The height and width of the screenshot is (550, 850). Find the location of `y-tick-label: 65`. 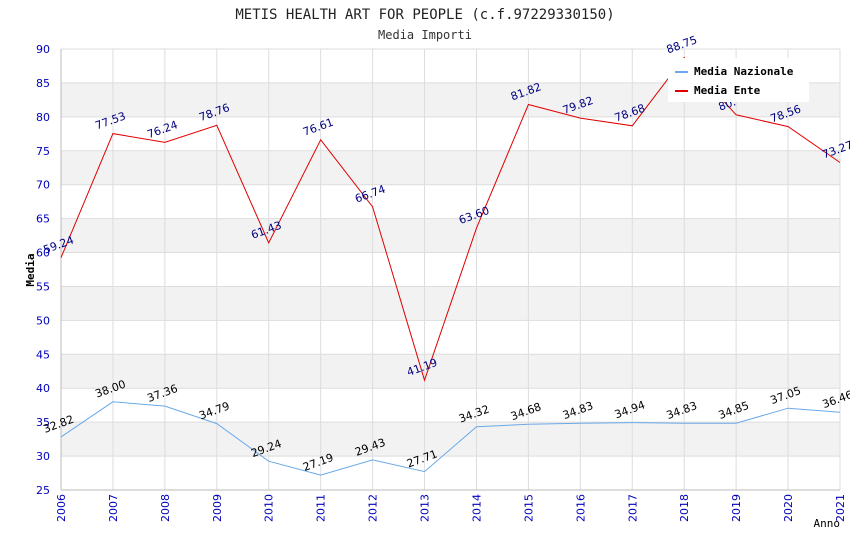

y-tick-label: 65 is located at coordinates (43, 219).